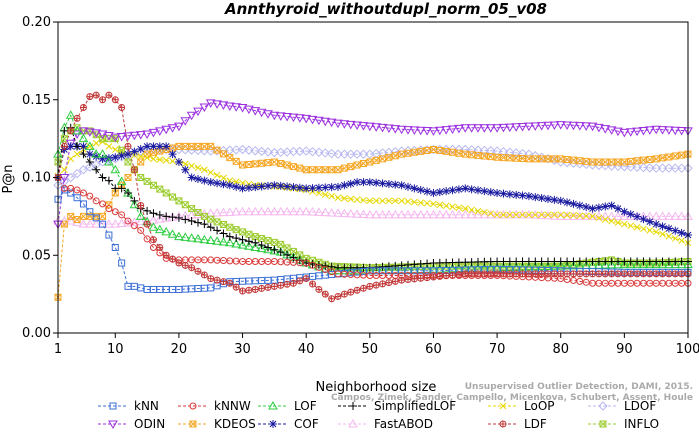  I want to click on x-tick-label: 30, so click(242, 349).